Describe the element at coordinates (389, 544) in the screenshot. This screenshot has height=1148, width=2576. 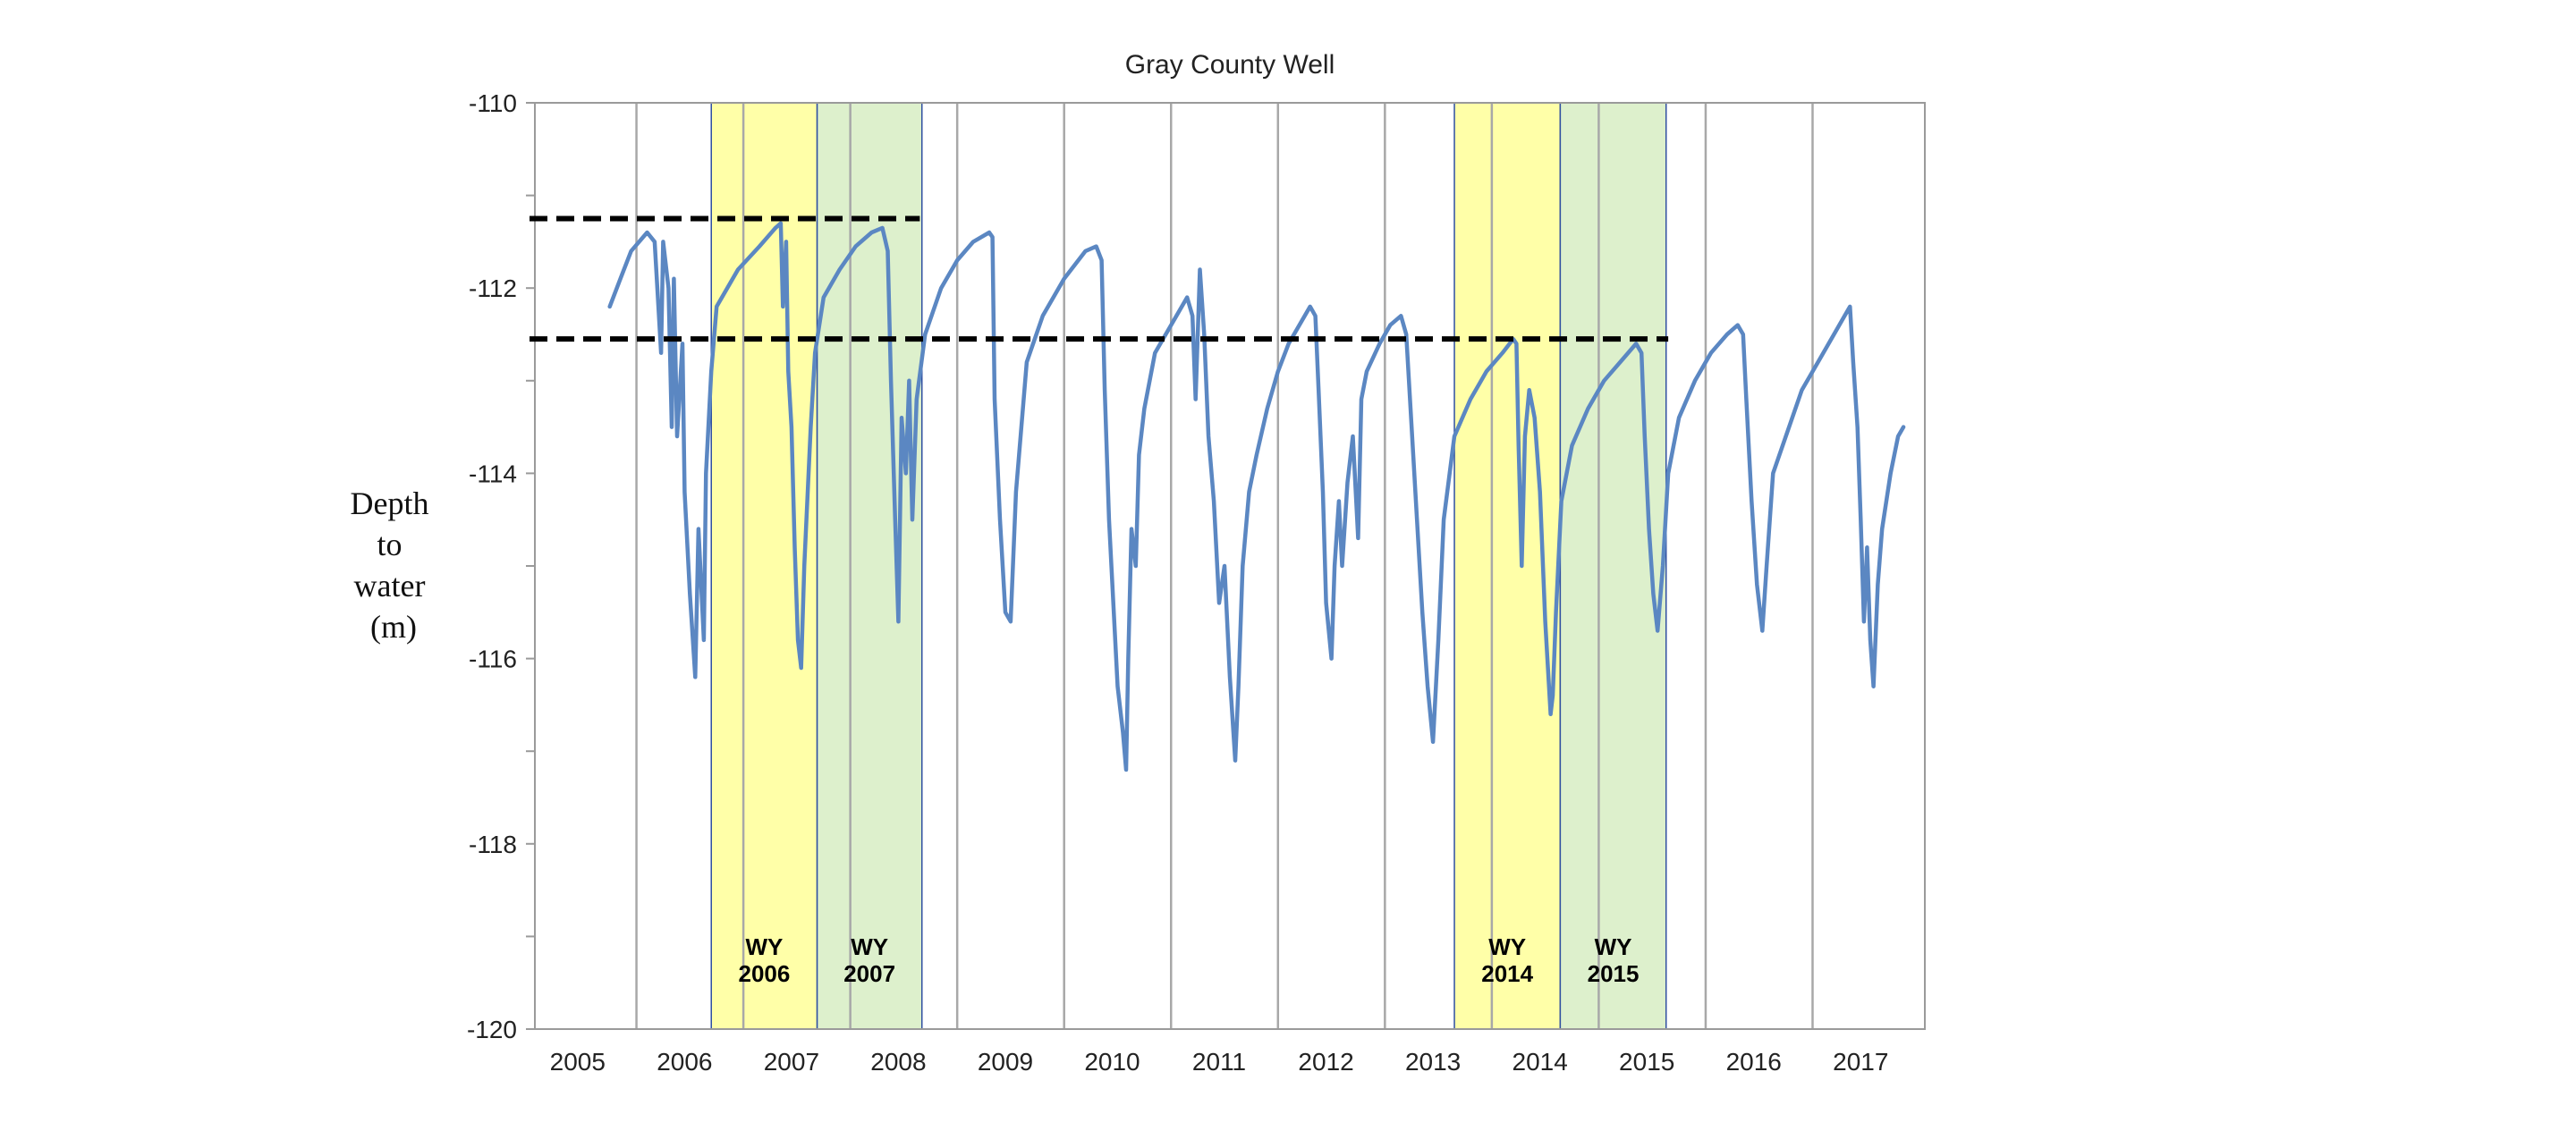
I see `y-axis-label-line: to` at that location.